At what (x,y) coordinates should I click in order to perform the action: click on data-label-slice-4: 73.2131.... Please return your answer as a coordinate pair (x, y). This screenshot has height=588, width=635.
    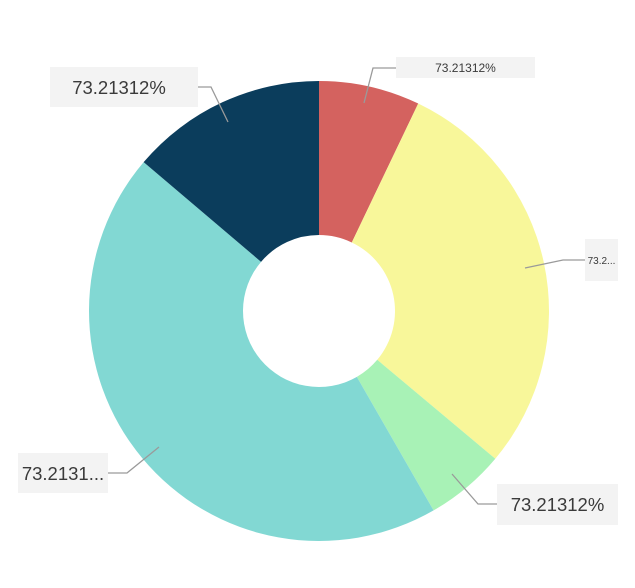
    Looking at the image, I should click on (63, 473).